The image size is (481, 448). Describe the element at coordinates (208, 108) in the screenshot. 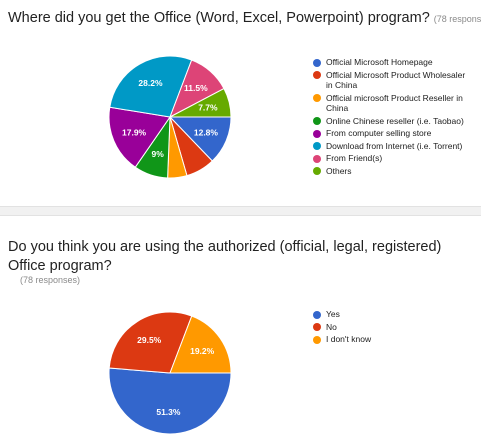

I see `slice-label-others: 7.7%` at that location.